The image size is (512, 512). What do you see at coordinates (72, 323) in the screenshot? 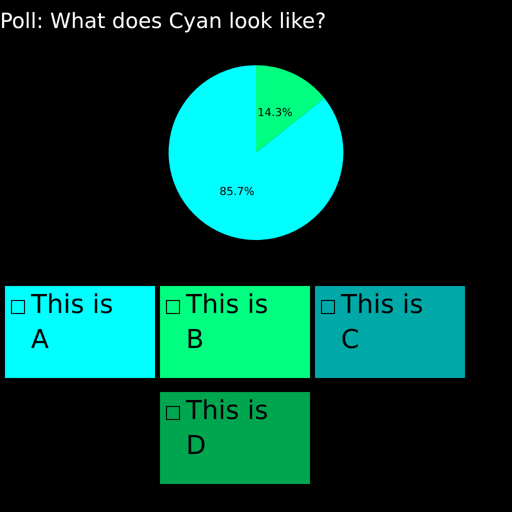
I see `legend-label: This is A` at bounding box center [72, 323].